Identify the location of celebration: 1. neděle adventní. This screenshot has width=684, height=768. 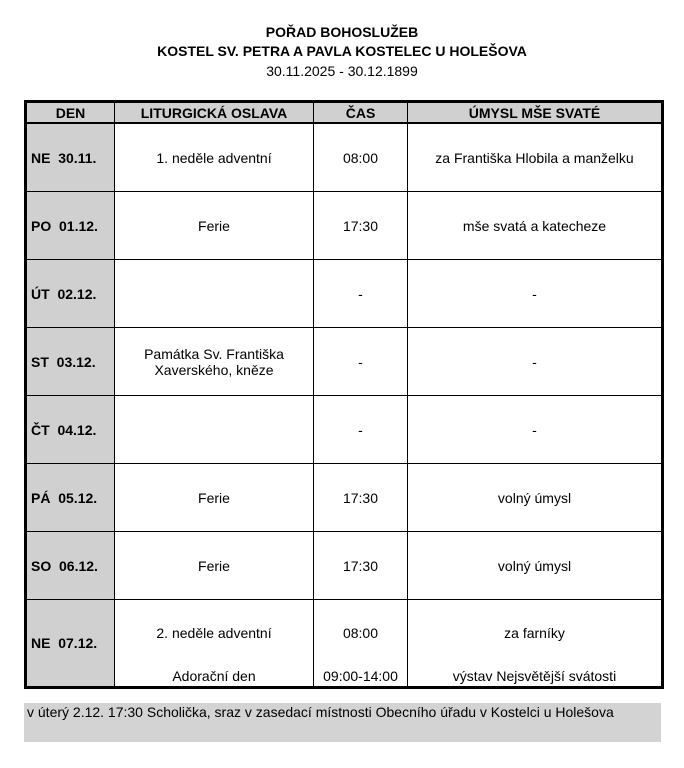
(214, 157).